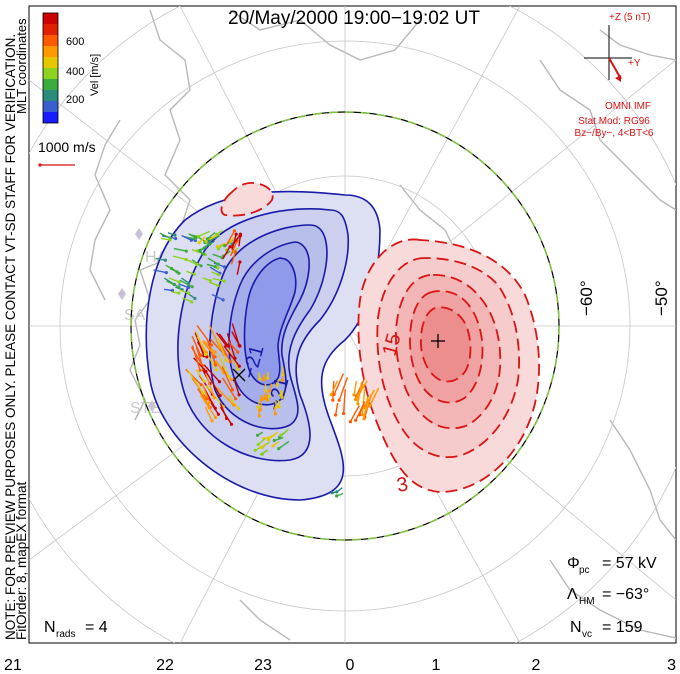 The image size is (680, 674). Describe the element at coordinates (573, 563) in the screenshot. I see `phi-symbol: Φ` at that location.